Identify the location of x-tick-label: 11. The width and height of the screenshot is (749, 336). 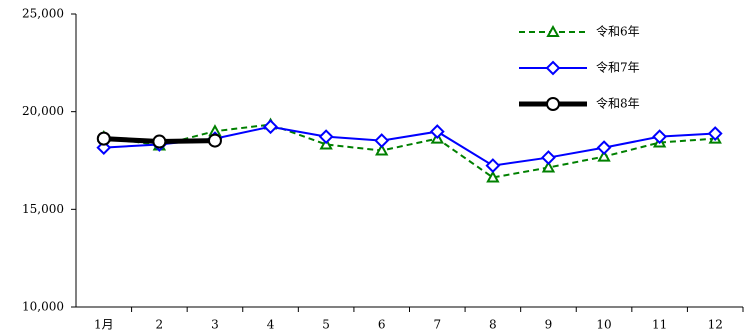
(659, 325).